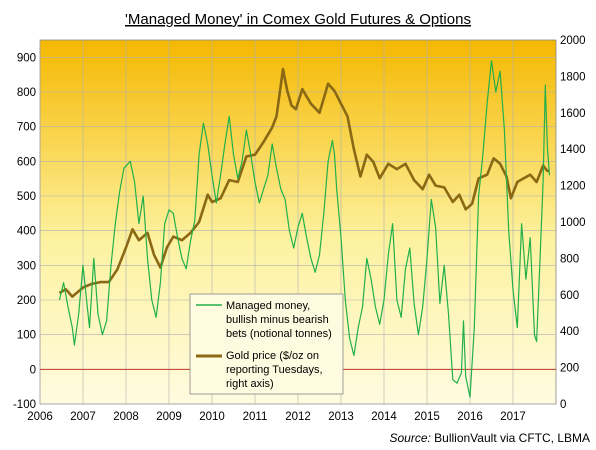  What do you see at coordinates (573, 150) in the screenshot?
I see `right-tick-label: 1400` at bounding box center [573, 150].